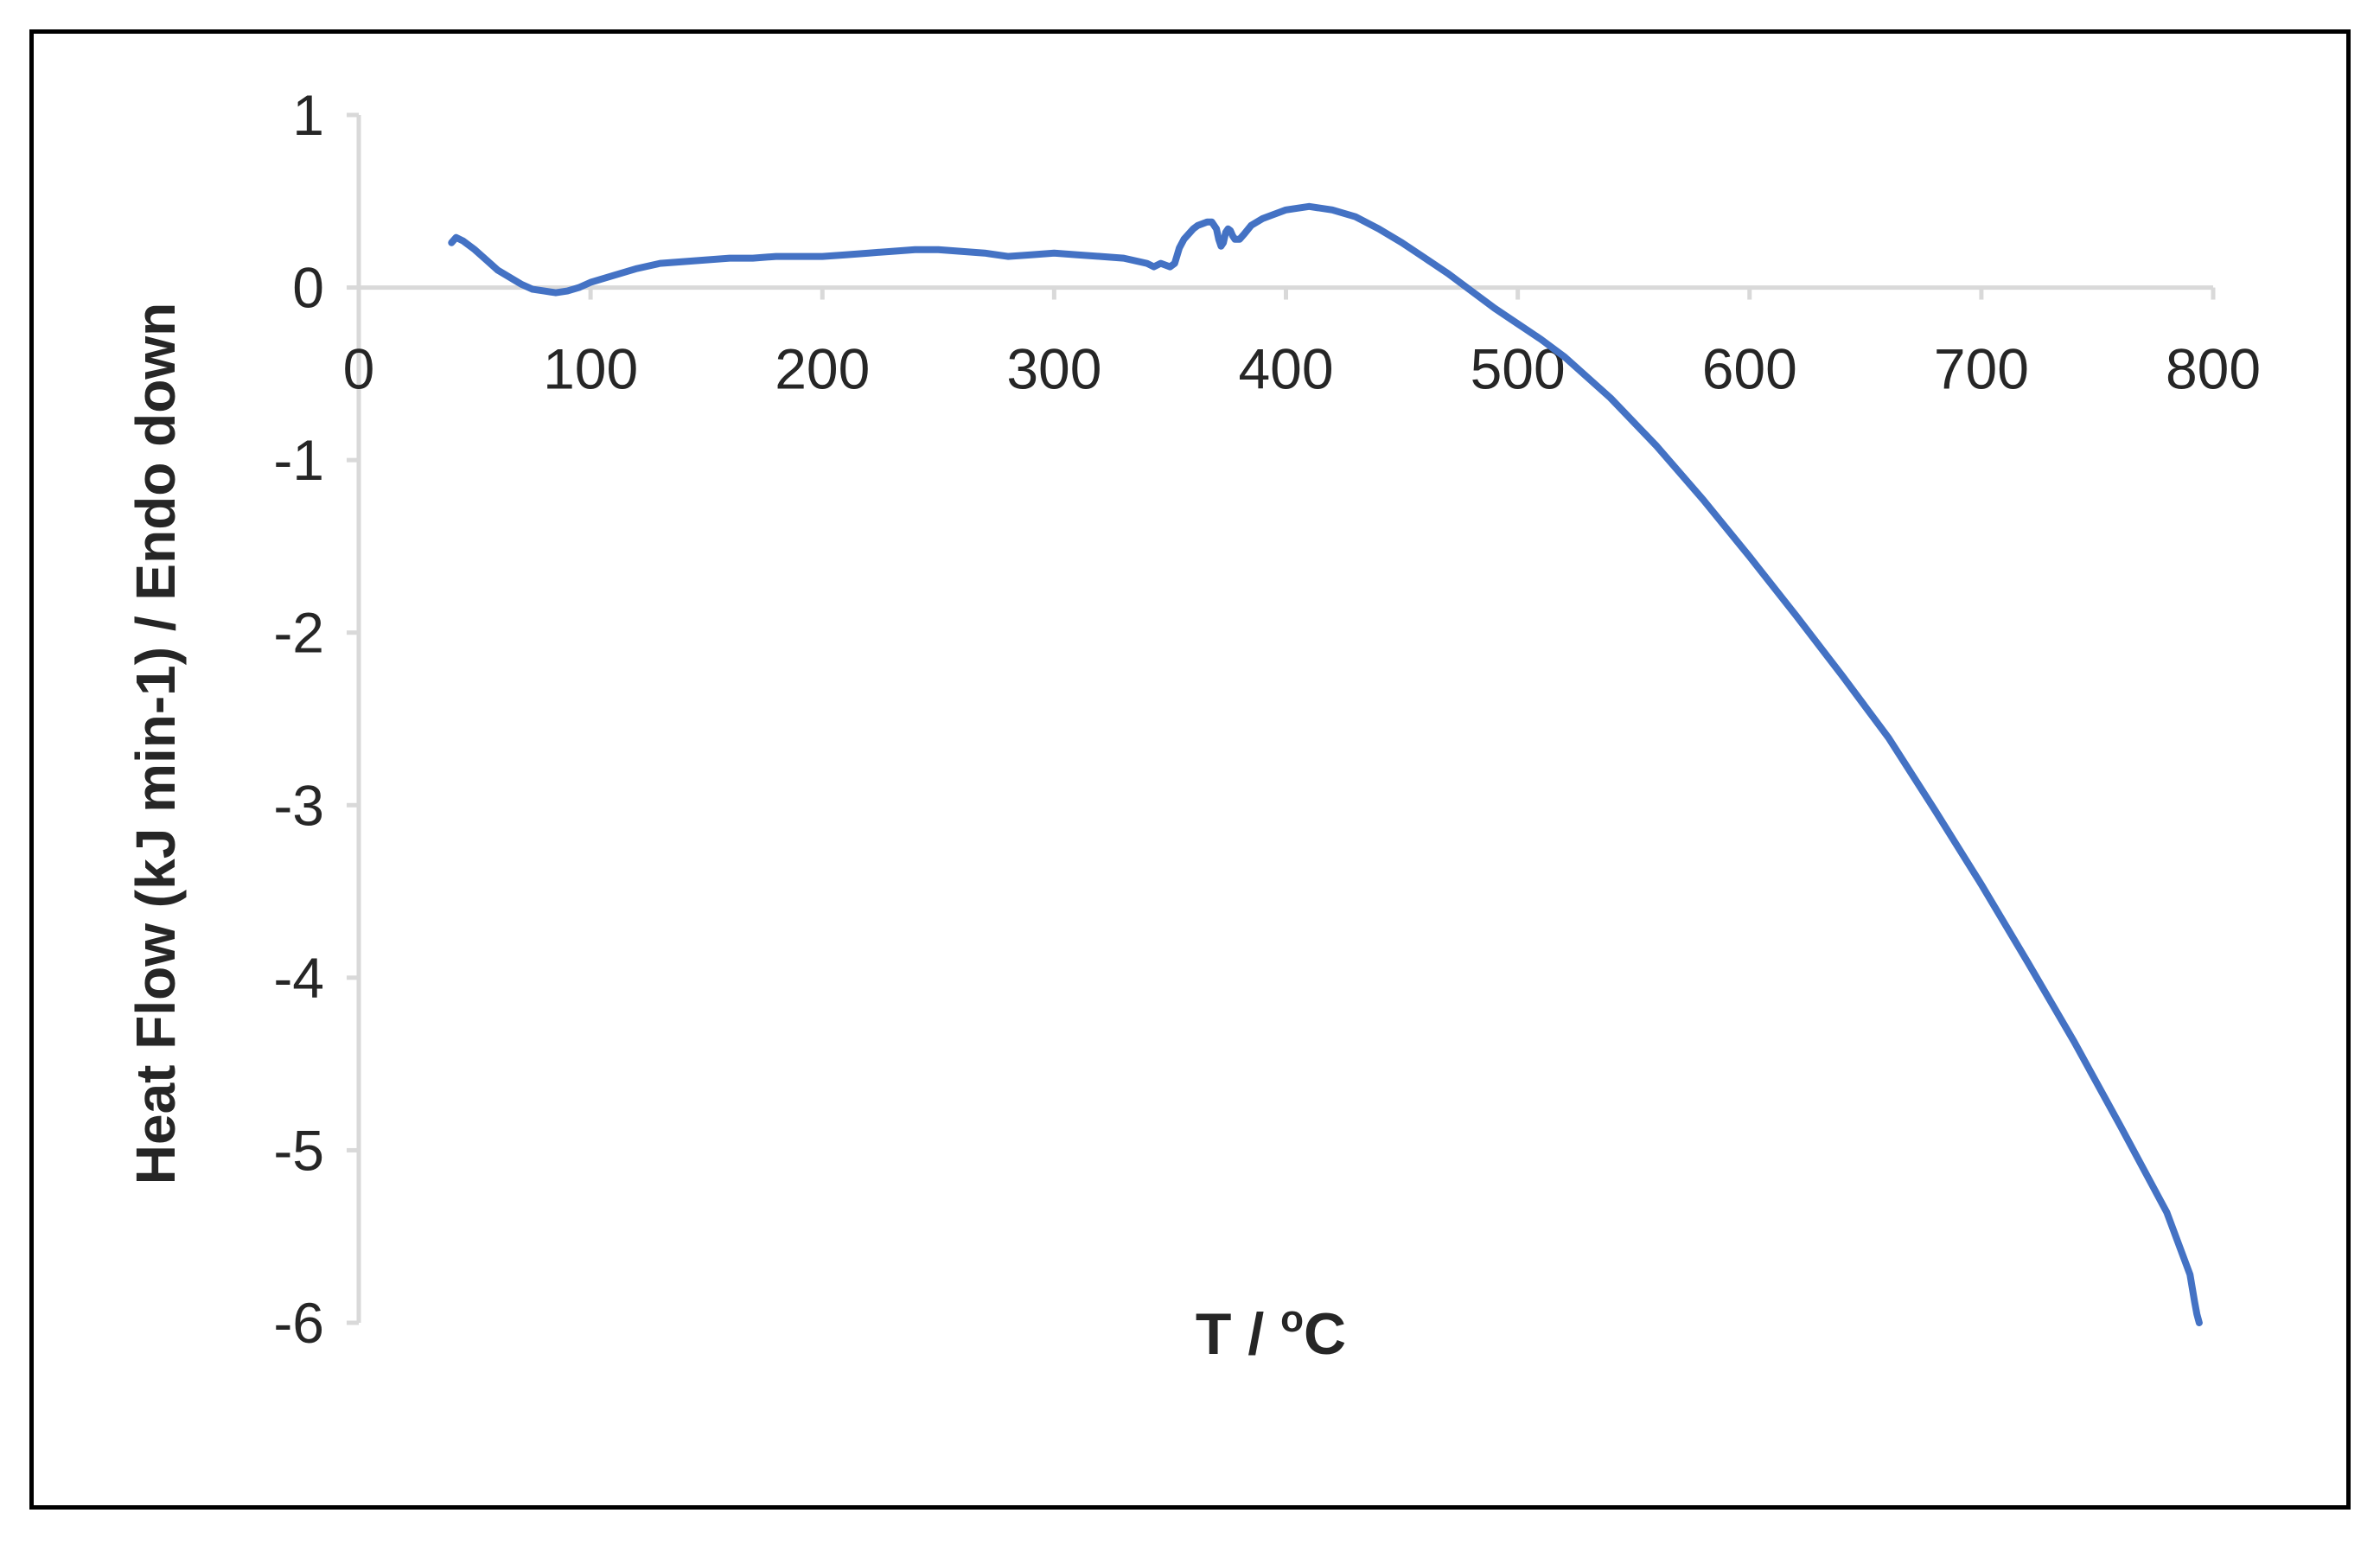 The height and width of the screenshot is (1545, 2380). I want to click on y-tick-label: -4, so click(298, 978).